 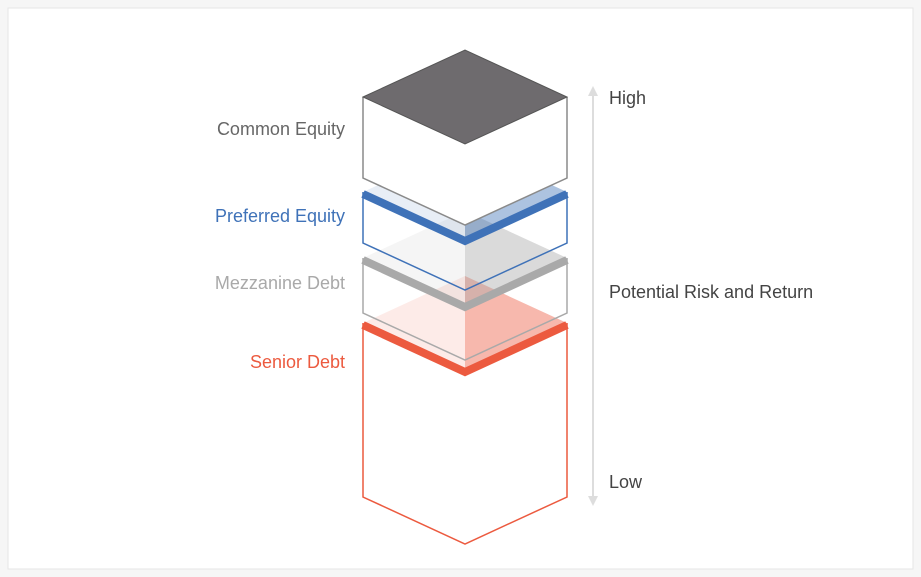 I want to click on axis-low: Low, so click(x=626, y=482).